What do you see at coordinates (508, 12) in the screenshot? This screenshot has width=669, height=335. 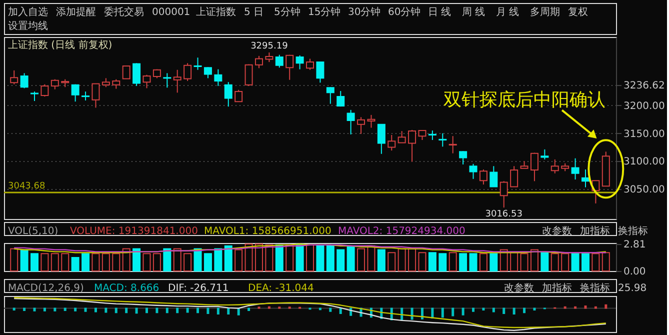 I see `text: 月 线` at bounding box center [508, 12].